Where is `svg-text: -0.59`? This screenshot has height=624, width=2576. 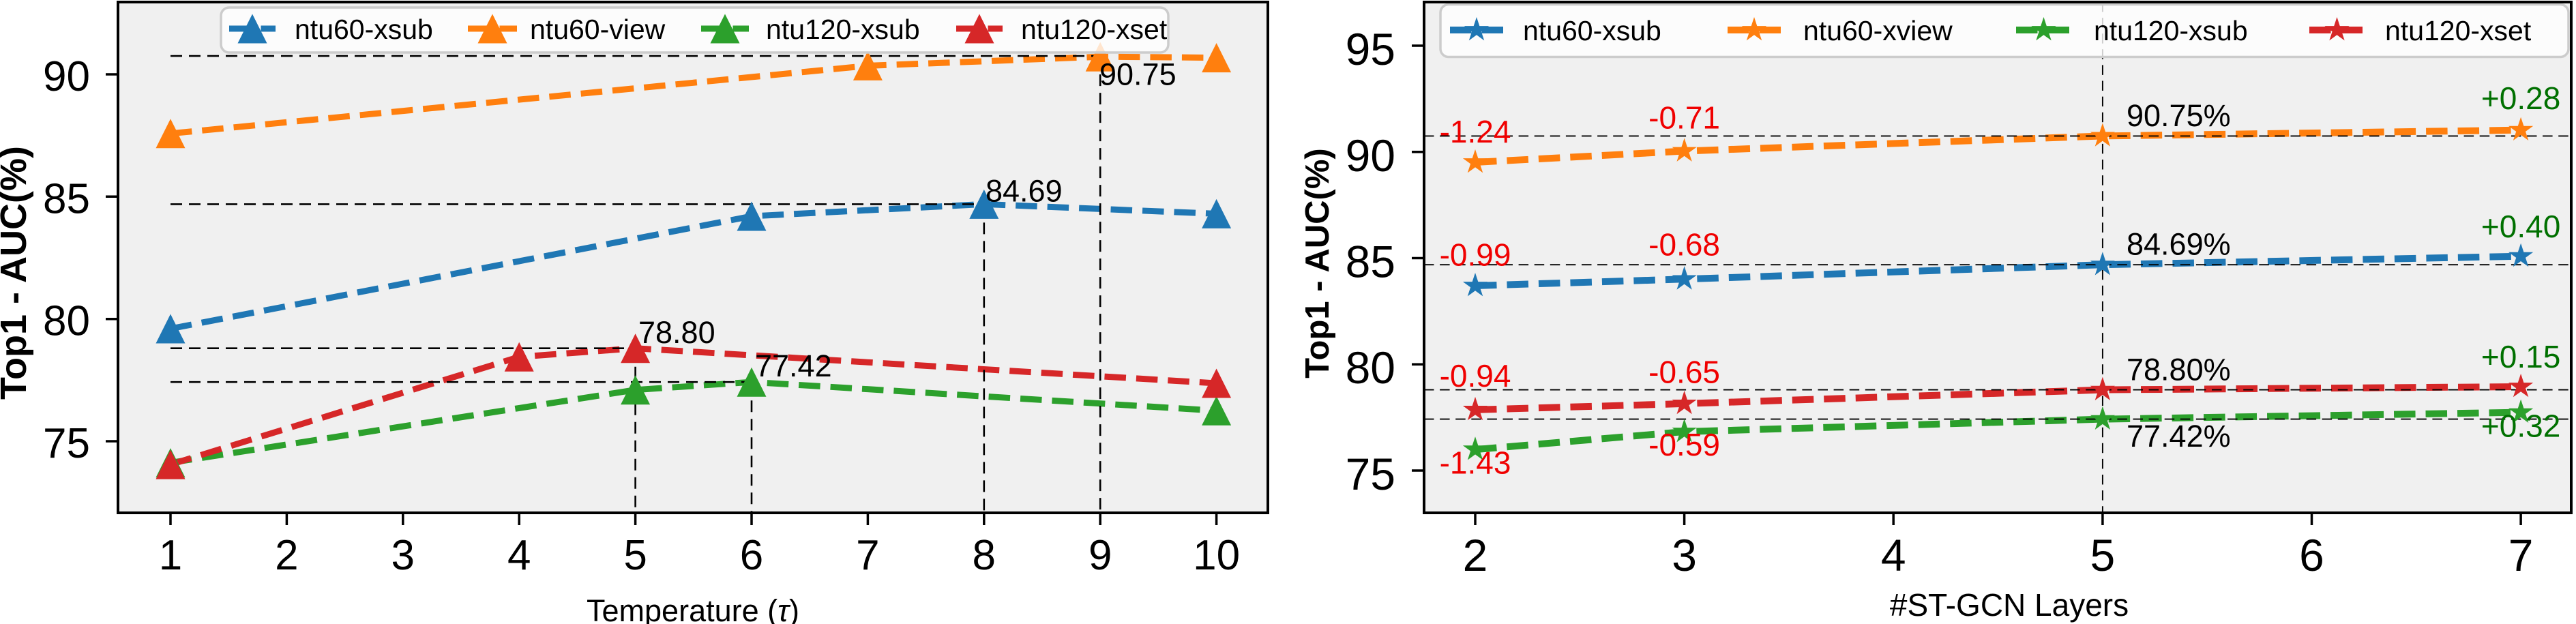
svg-text: -0.59 is located at coordinates (1684, 444).